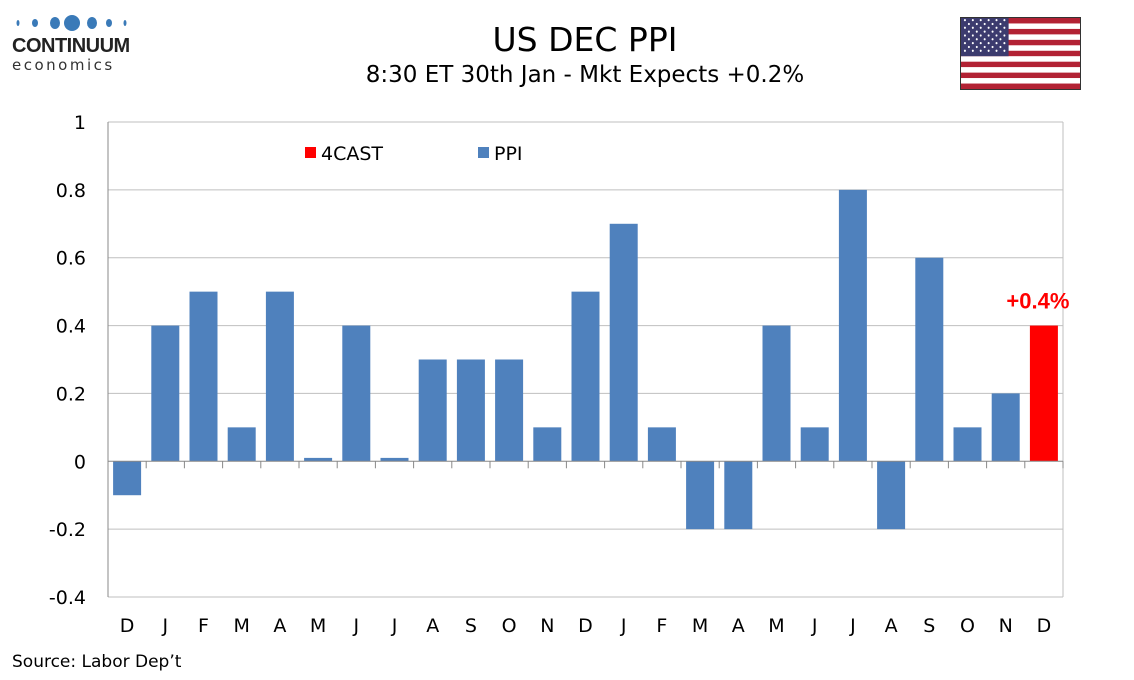 The width and height of the screenshot is (1134, 680). What do you see at coordinates (585, 75) in the screenshot?
I see `chart-subtitle: 8:30 ET 30th Jan - Mkt Expects +0.2%` at bounding box center [585, 75].